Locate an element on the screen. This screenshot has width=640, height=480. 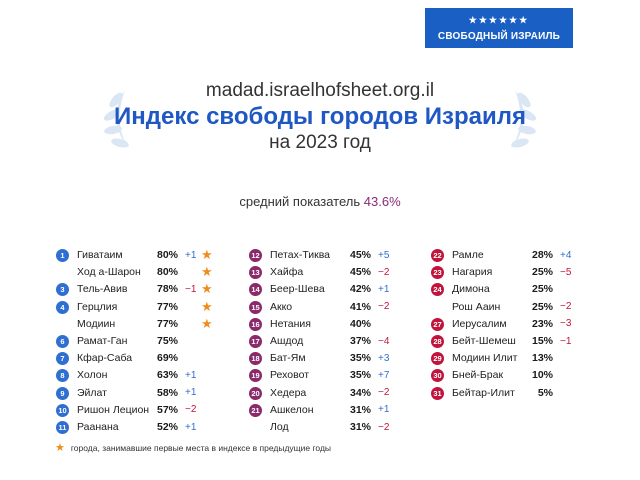
change: −5 is located at coordinates (566, 272).